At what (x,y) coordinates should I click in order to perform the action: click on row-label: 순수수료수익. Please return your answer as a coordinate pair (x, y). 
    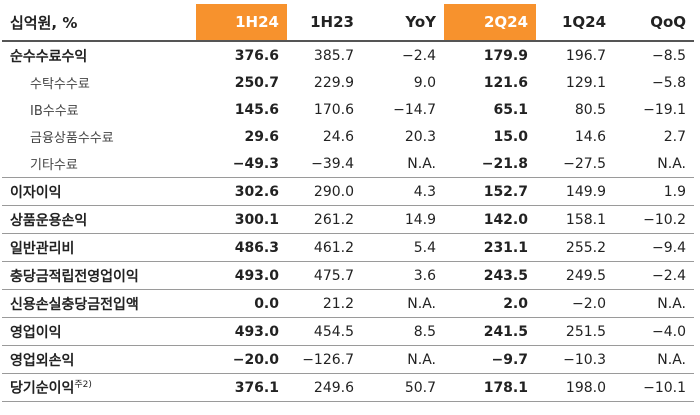
    Looking at the image, I should click on (99, 55).